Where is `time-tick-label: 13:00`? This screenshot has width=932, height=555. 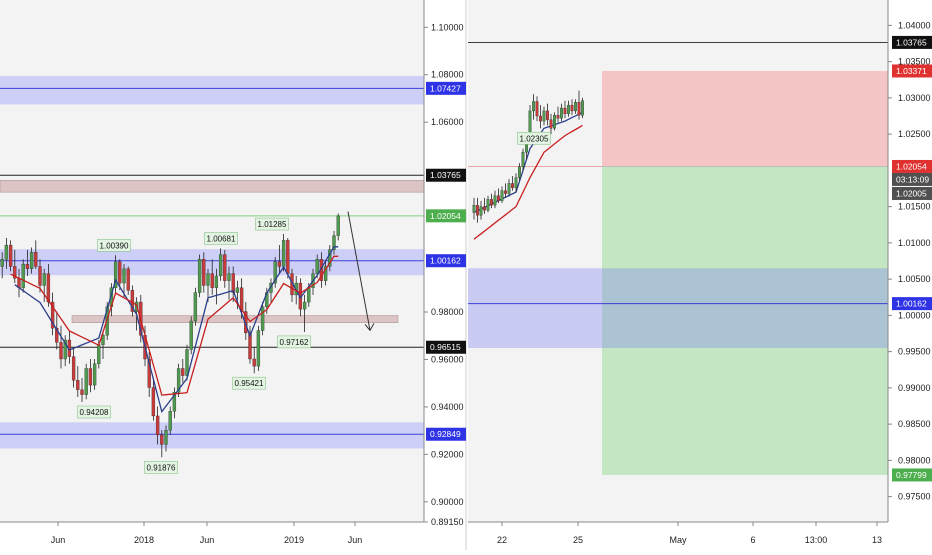
time-tick-label: 13:00 is located at coordinates (816, 540).